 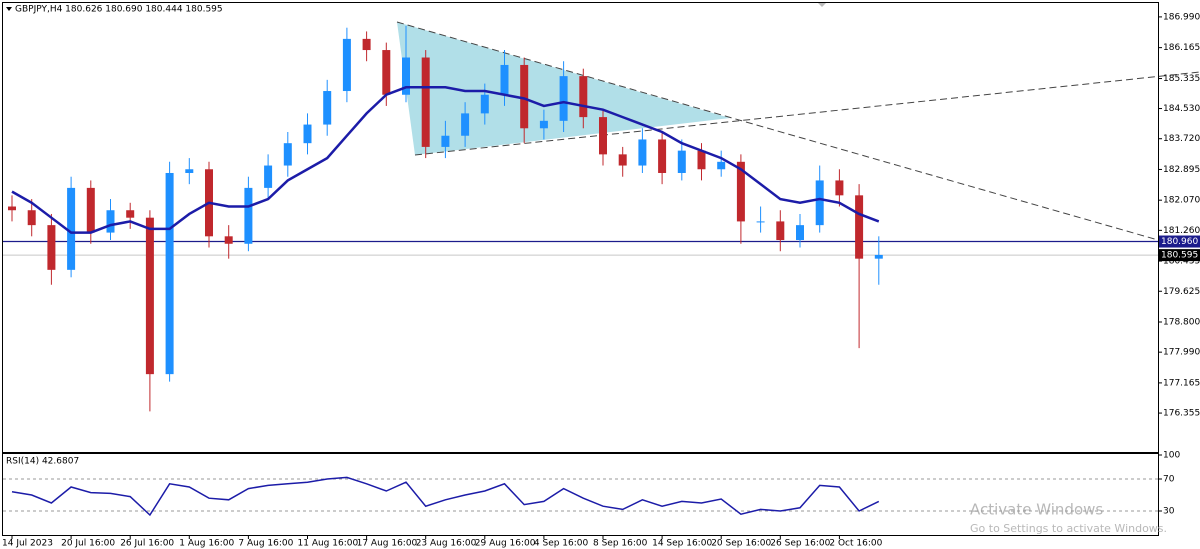 What do you see at coordinates (1181, 79) in the screenshot?
I see `y-tick-label: 185.335` at bounding box center [1181, 79].